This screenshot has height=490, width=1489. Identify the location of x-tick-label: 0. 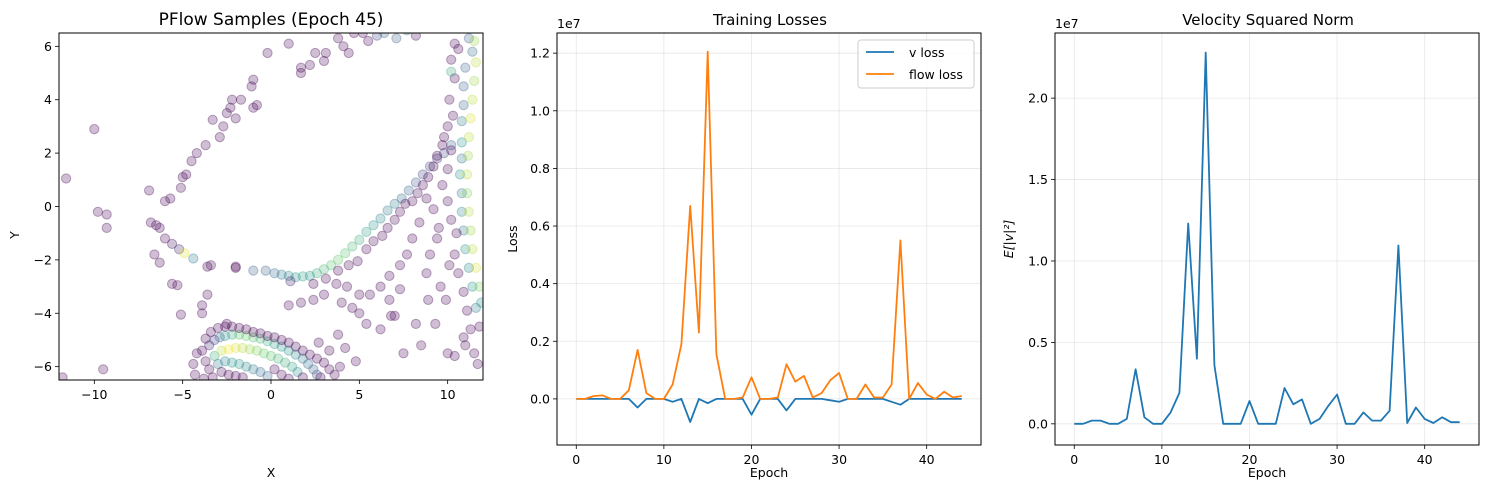
(576, 459).